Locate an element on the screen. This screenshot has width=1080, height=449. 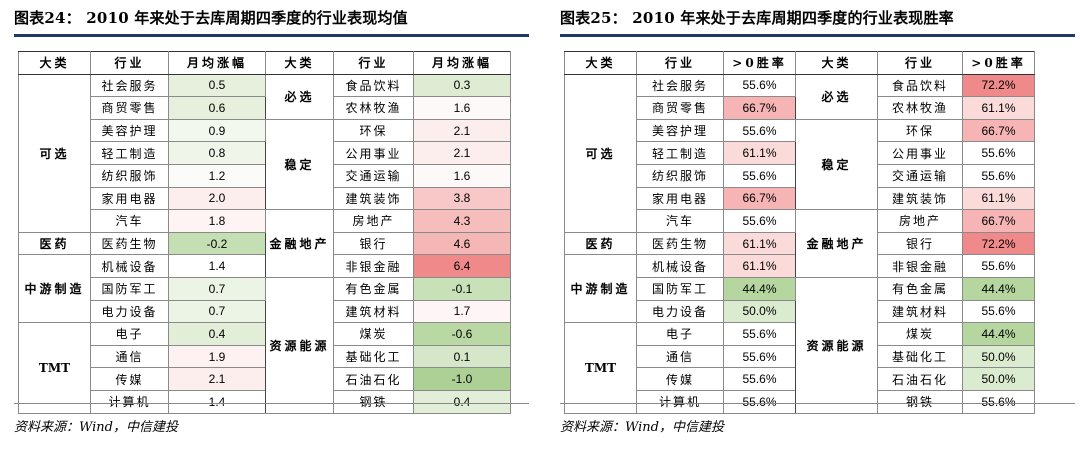
value-cell: 0.3 is located at coordinates (462, 85).